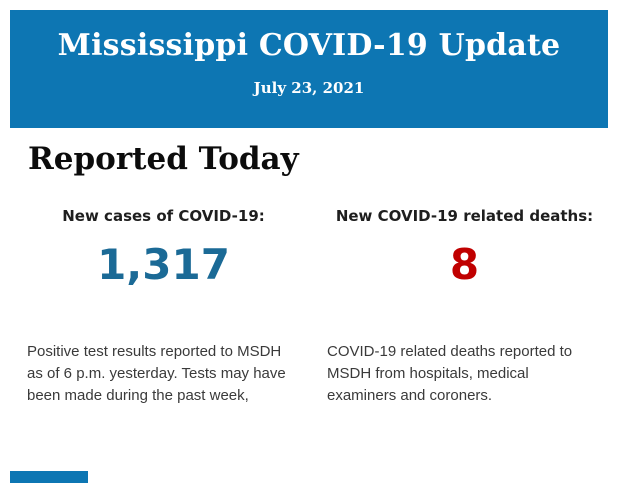 The width and height of the screenshot is (620, 483). What do you see at coordinates (464, 264) in the screenshot?
I see `new-deaths-value: 8` at bounding box center [464, 264].